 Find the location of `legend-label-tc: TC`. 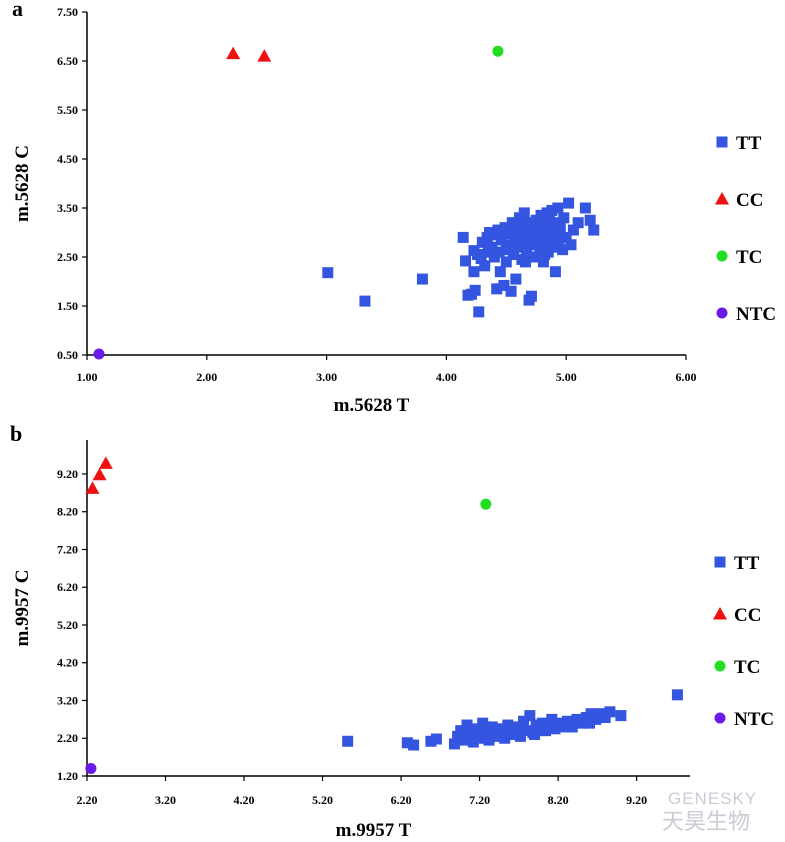

legend-label-tc: TC is located at coordinates (749, 257).